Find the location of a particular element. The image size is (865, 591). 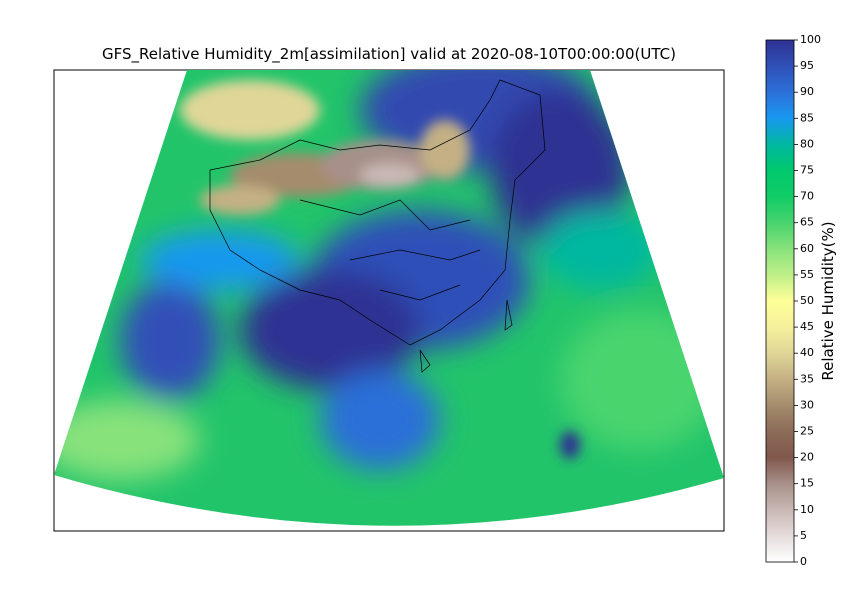

colorbar-tick-label: 70 is located at coordinates (807, 196).